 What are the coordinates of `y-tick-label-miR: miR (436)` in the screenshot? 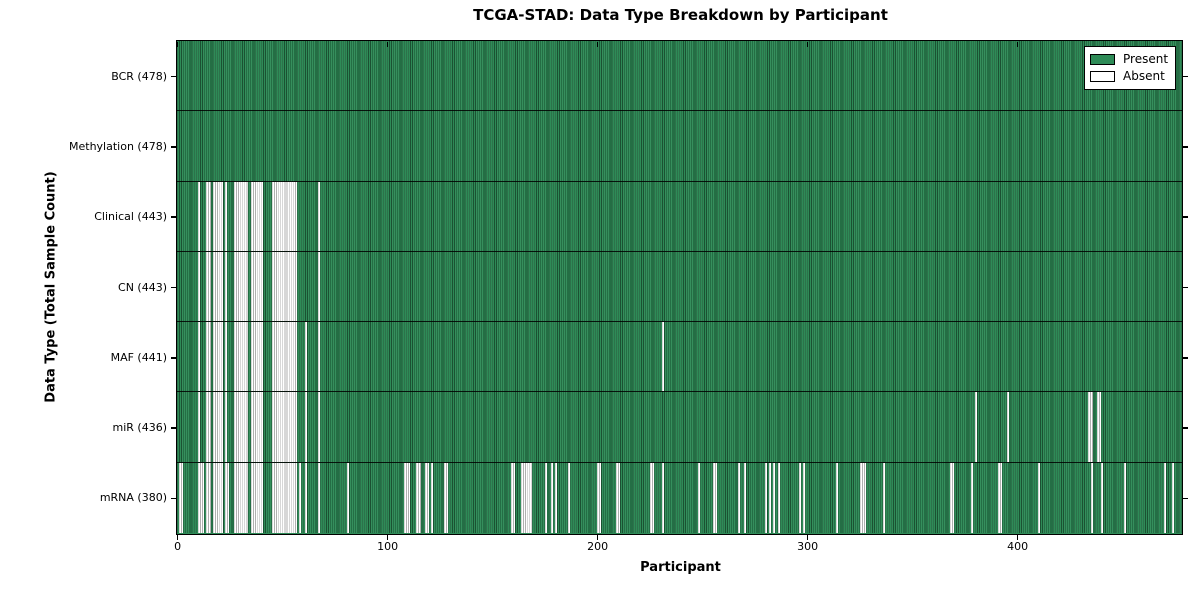 It's located at (140, 427).